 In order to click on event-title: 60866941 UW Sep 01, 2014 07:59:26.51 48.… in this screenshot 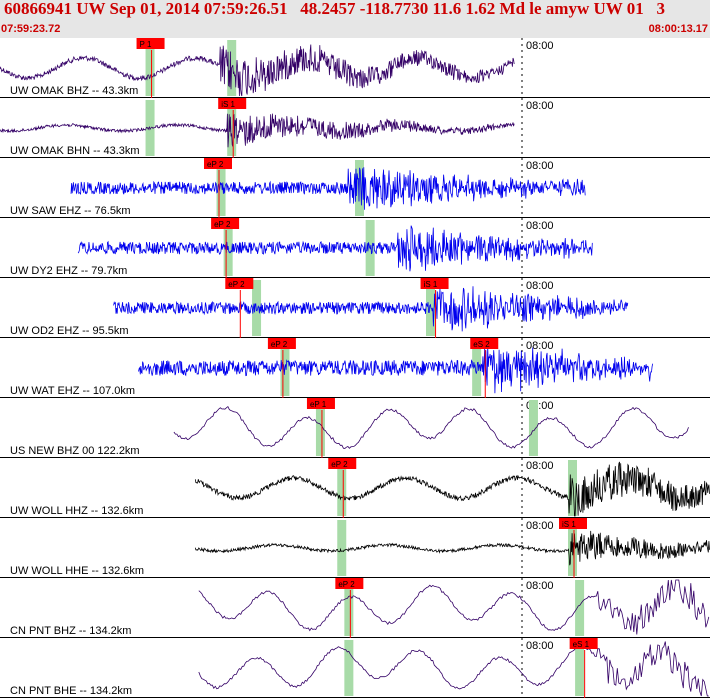, I will do `click(334, 9)`.